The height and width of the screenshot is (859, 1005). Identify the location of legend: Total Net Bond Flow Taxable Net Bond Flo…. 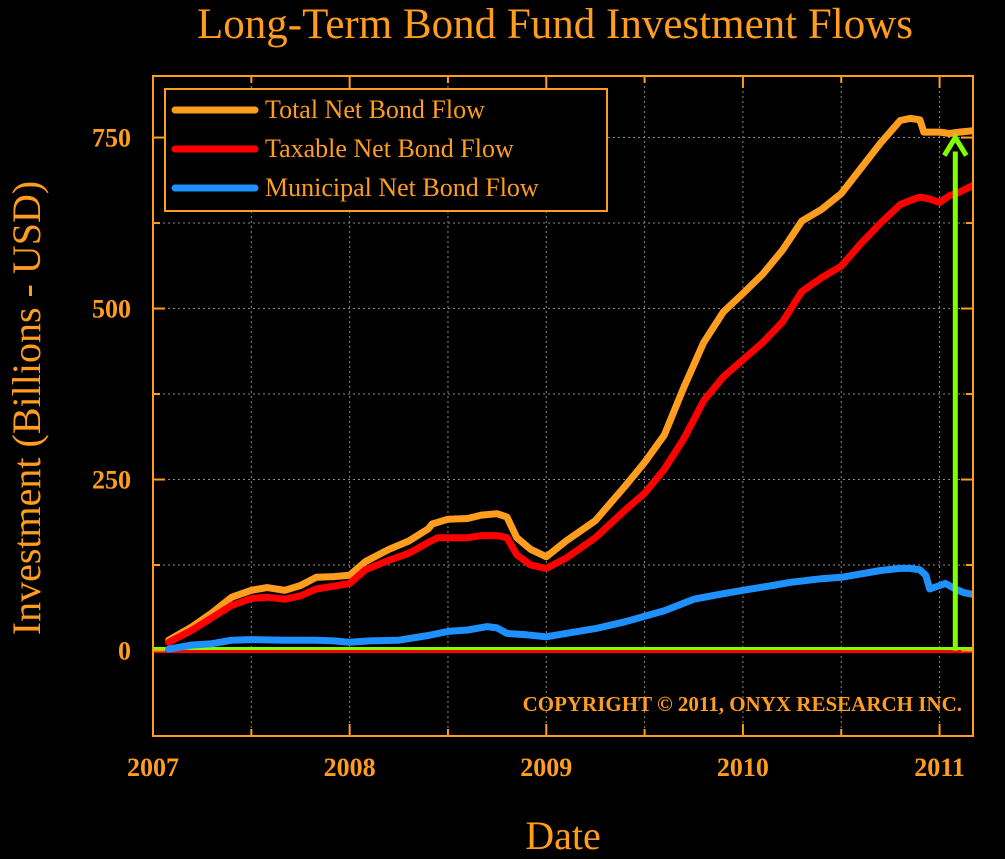
(386, 150).